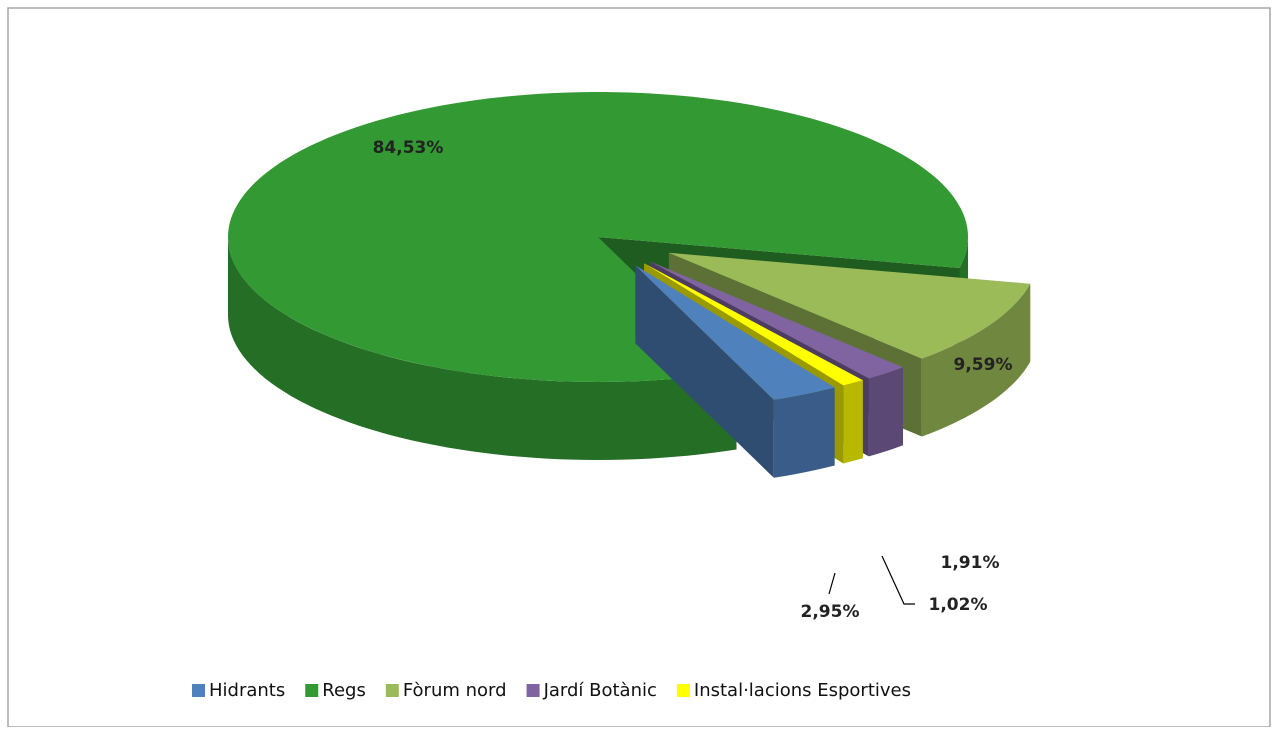  I want to click on value-label: 2,95%, so click(830, 612).